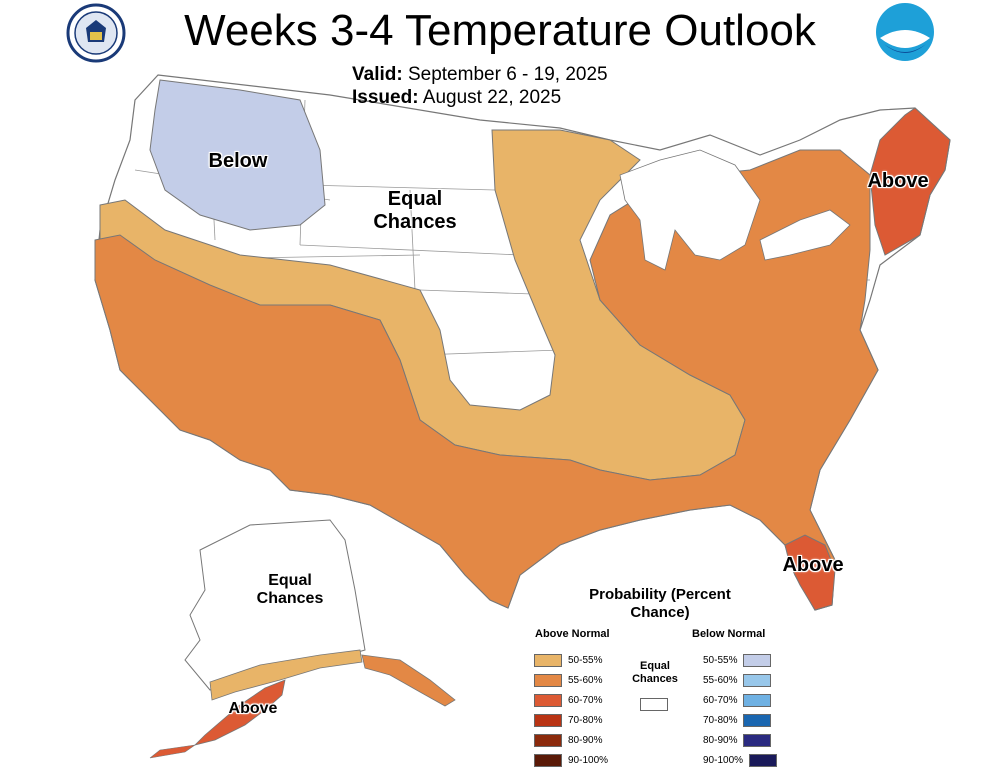 This screenshot has width=1000, height=772. What do you see at coordinates (572, 634) in the screenshot?
I see `legend-above-header: Above Normal` at bounding box center [572, 634].